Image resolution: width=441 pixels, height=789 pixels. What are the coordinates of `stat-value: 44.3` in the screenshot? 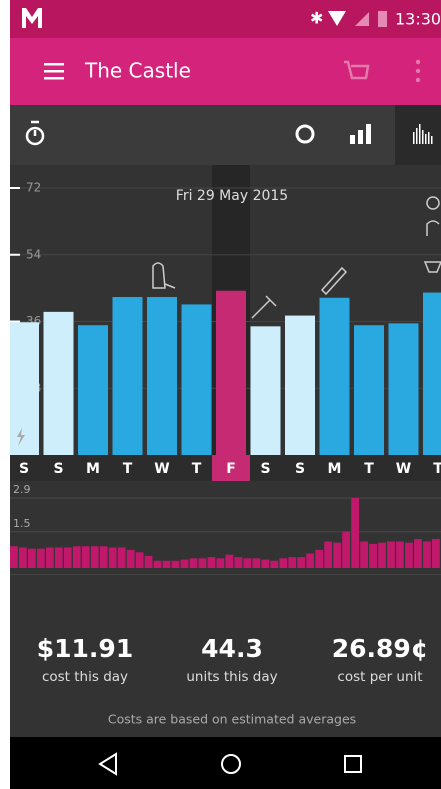 It's located at (232, 648).